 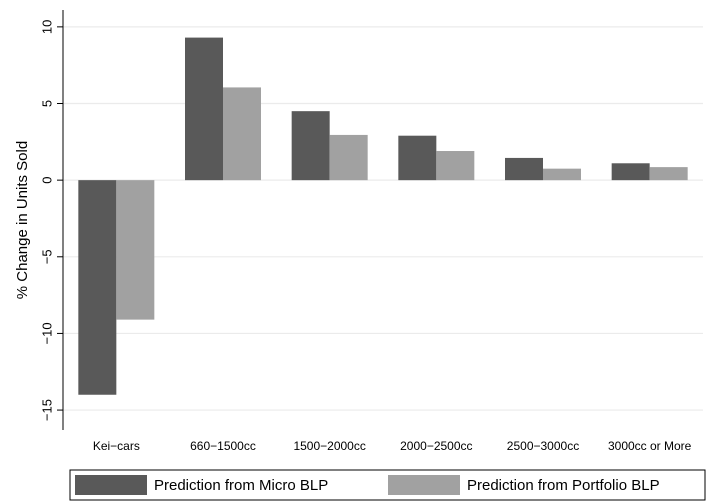 I want to click on y-axis-title: % Change in Units Sold, so click(x=22, y=220).